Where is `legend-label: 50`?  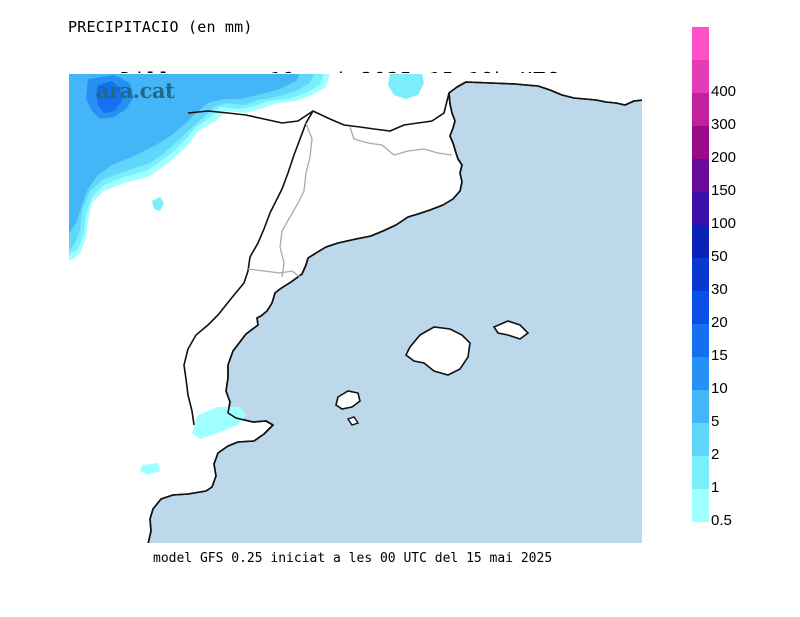
legend-label: 50 is located at coordinates (719, 256).